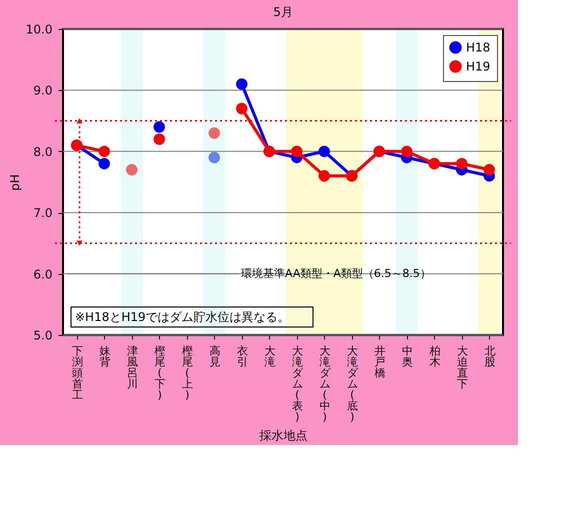 The height and width of the screenshot is (506, 569). What do you see at coordinates (77, 373) in the screenshot?
I see `x-tick-label: 下渕頭首工` at bounding box center [77, 373].